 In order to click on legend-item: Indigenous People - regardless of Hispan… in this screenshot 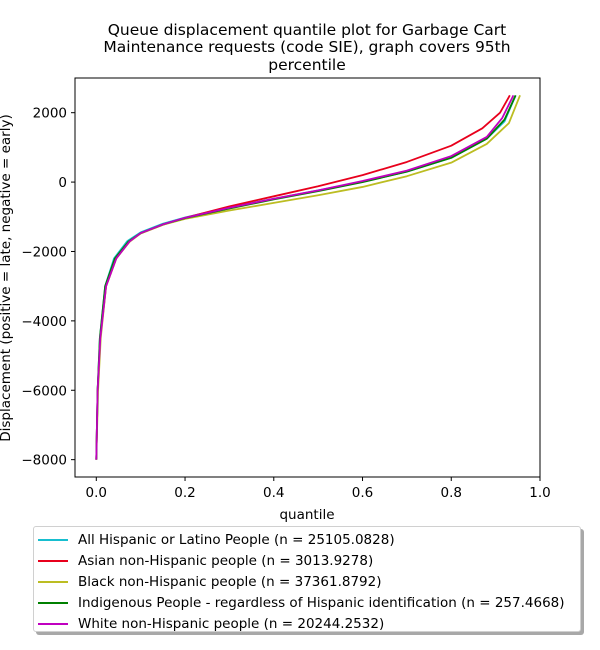, I will do `click(309, 602)`.